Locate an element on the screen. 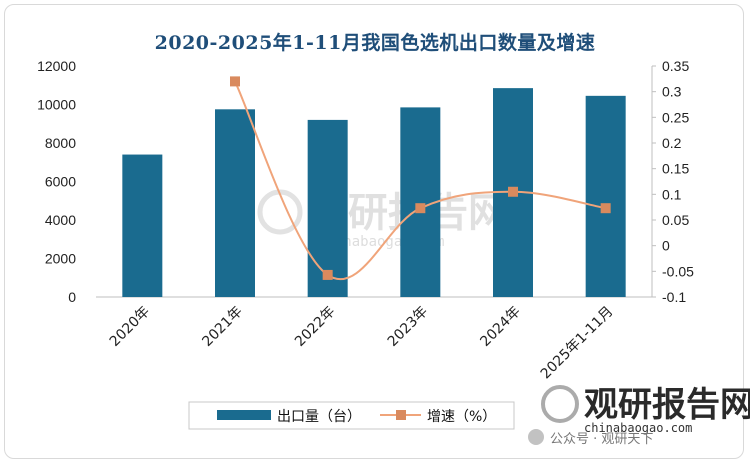  right-tick-label: 0 is located at coordinates (666, 246).